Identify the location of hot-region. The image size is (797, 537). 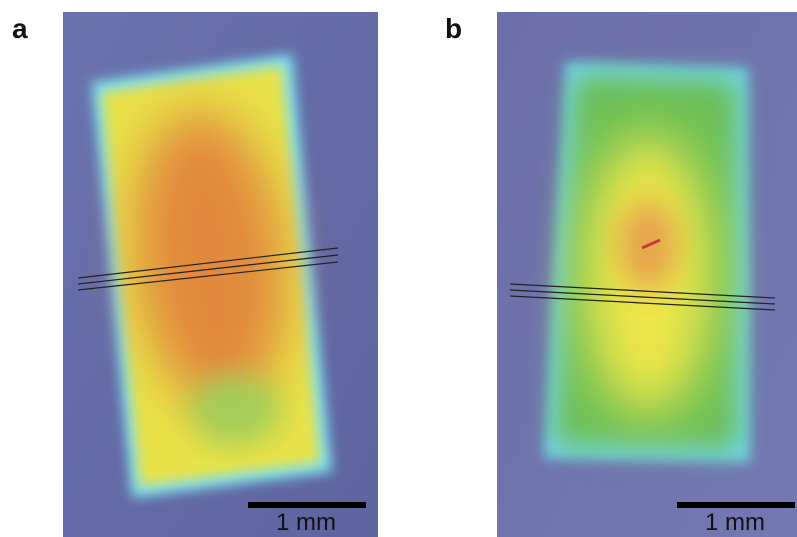
(210, 260).